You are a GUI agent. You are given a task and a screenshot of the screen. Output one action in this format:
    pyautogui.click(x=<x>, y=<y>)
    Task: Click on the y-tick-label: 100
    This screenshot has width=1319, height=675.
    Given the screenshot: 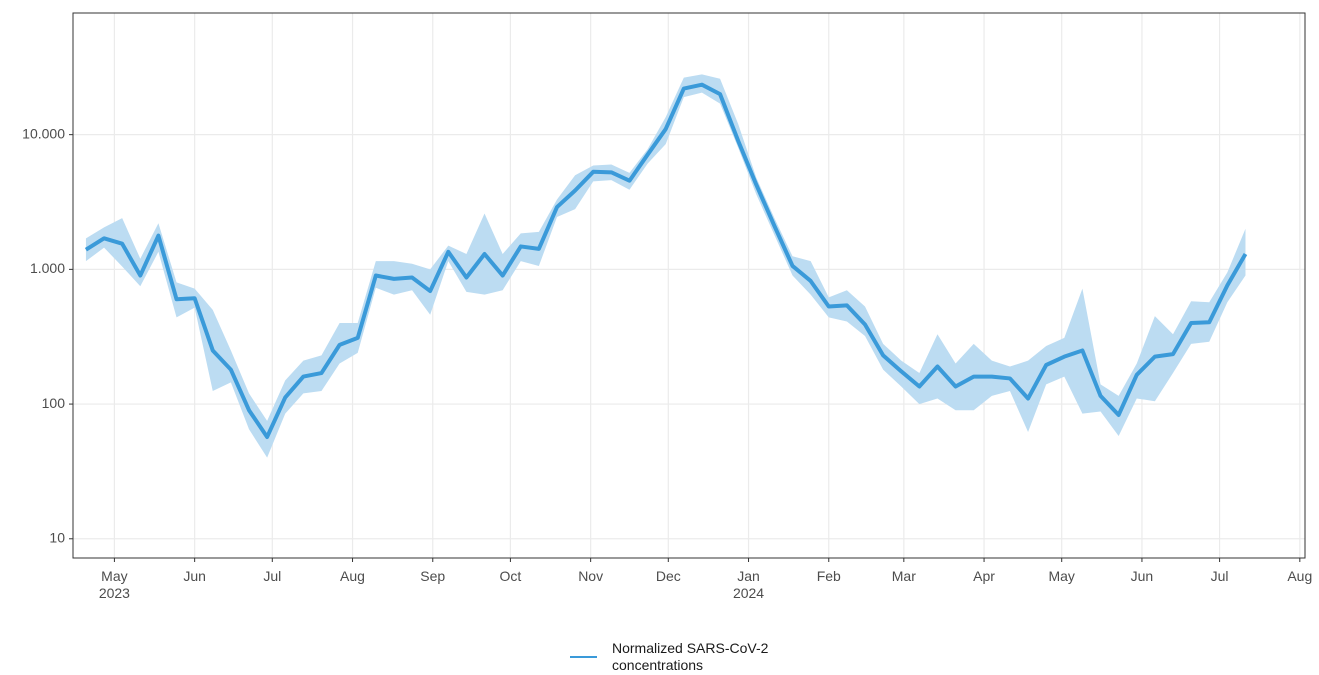 What is the action you would take?
    pyautogui.click(x=54, y=403)
    